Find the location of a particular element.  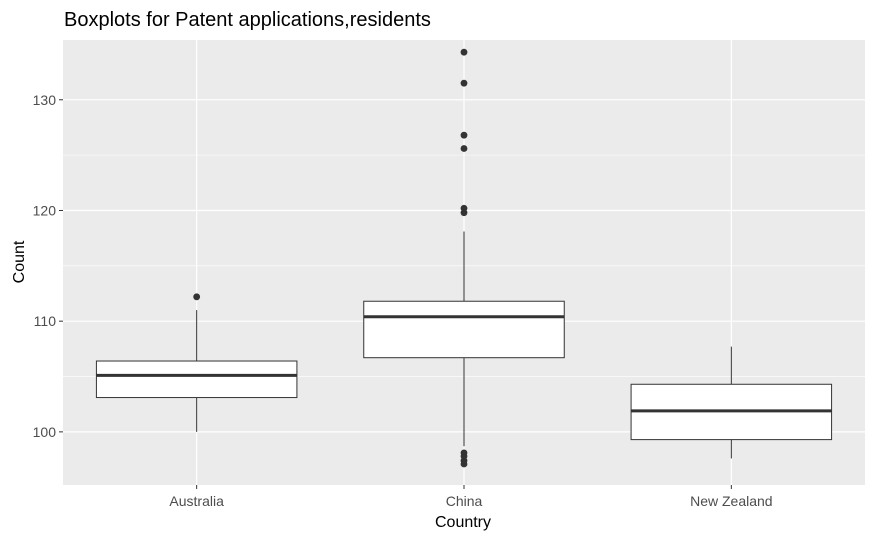

x-axis: Australia China New Zealand is located at coordinates (471, 497).